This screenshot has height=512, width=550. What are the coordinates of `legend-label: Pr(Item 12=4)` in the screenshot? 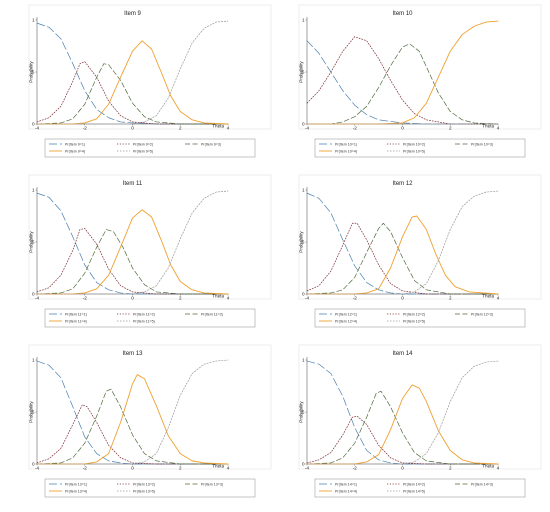 It's located at (346, 321).